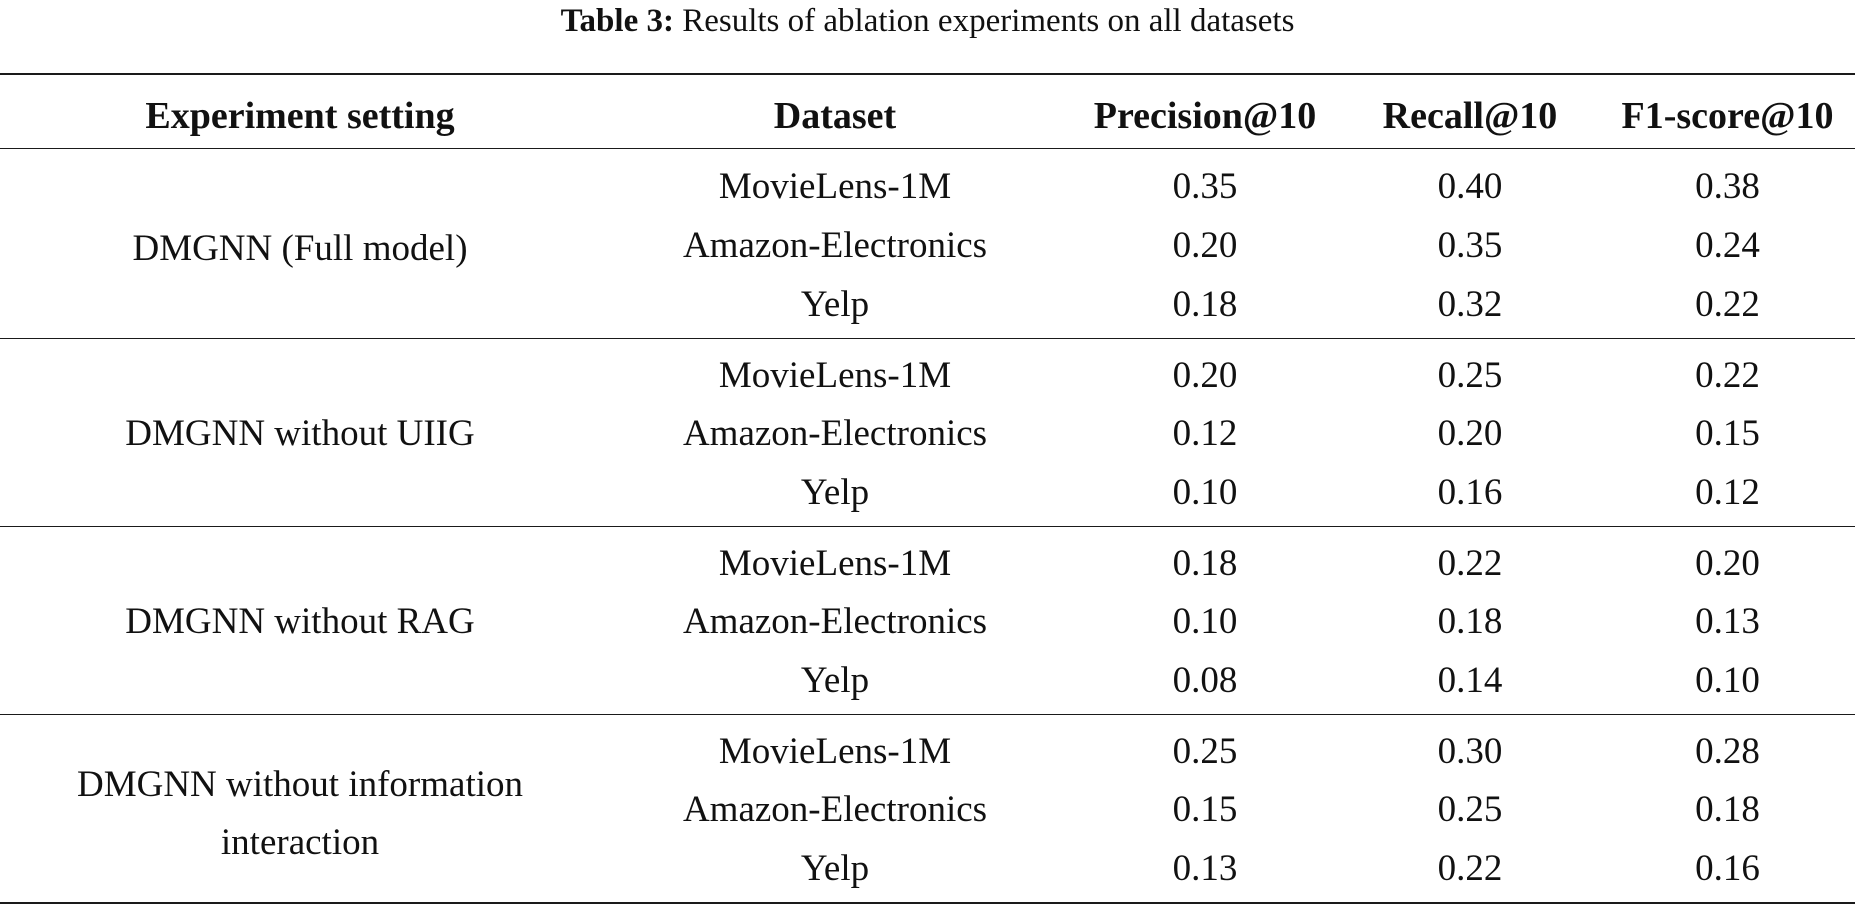  I want to click on recall-cell: 0.20, so click(1470, 433).